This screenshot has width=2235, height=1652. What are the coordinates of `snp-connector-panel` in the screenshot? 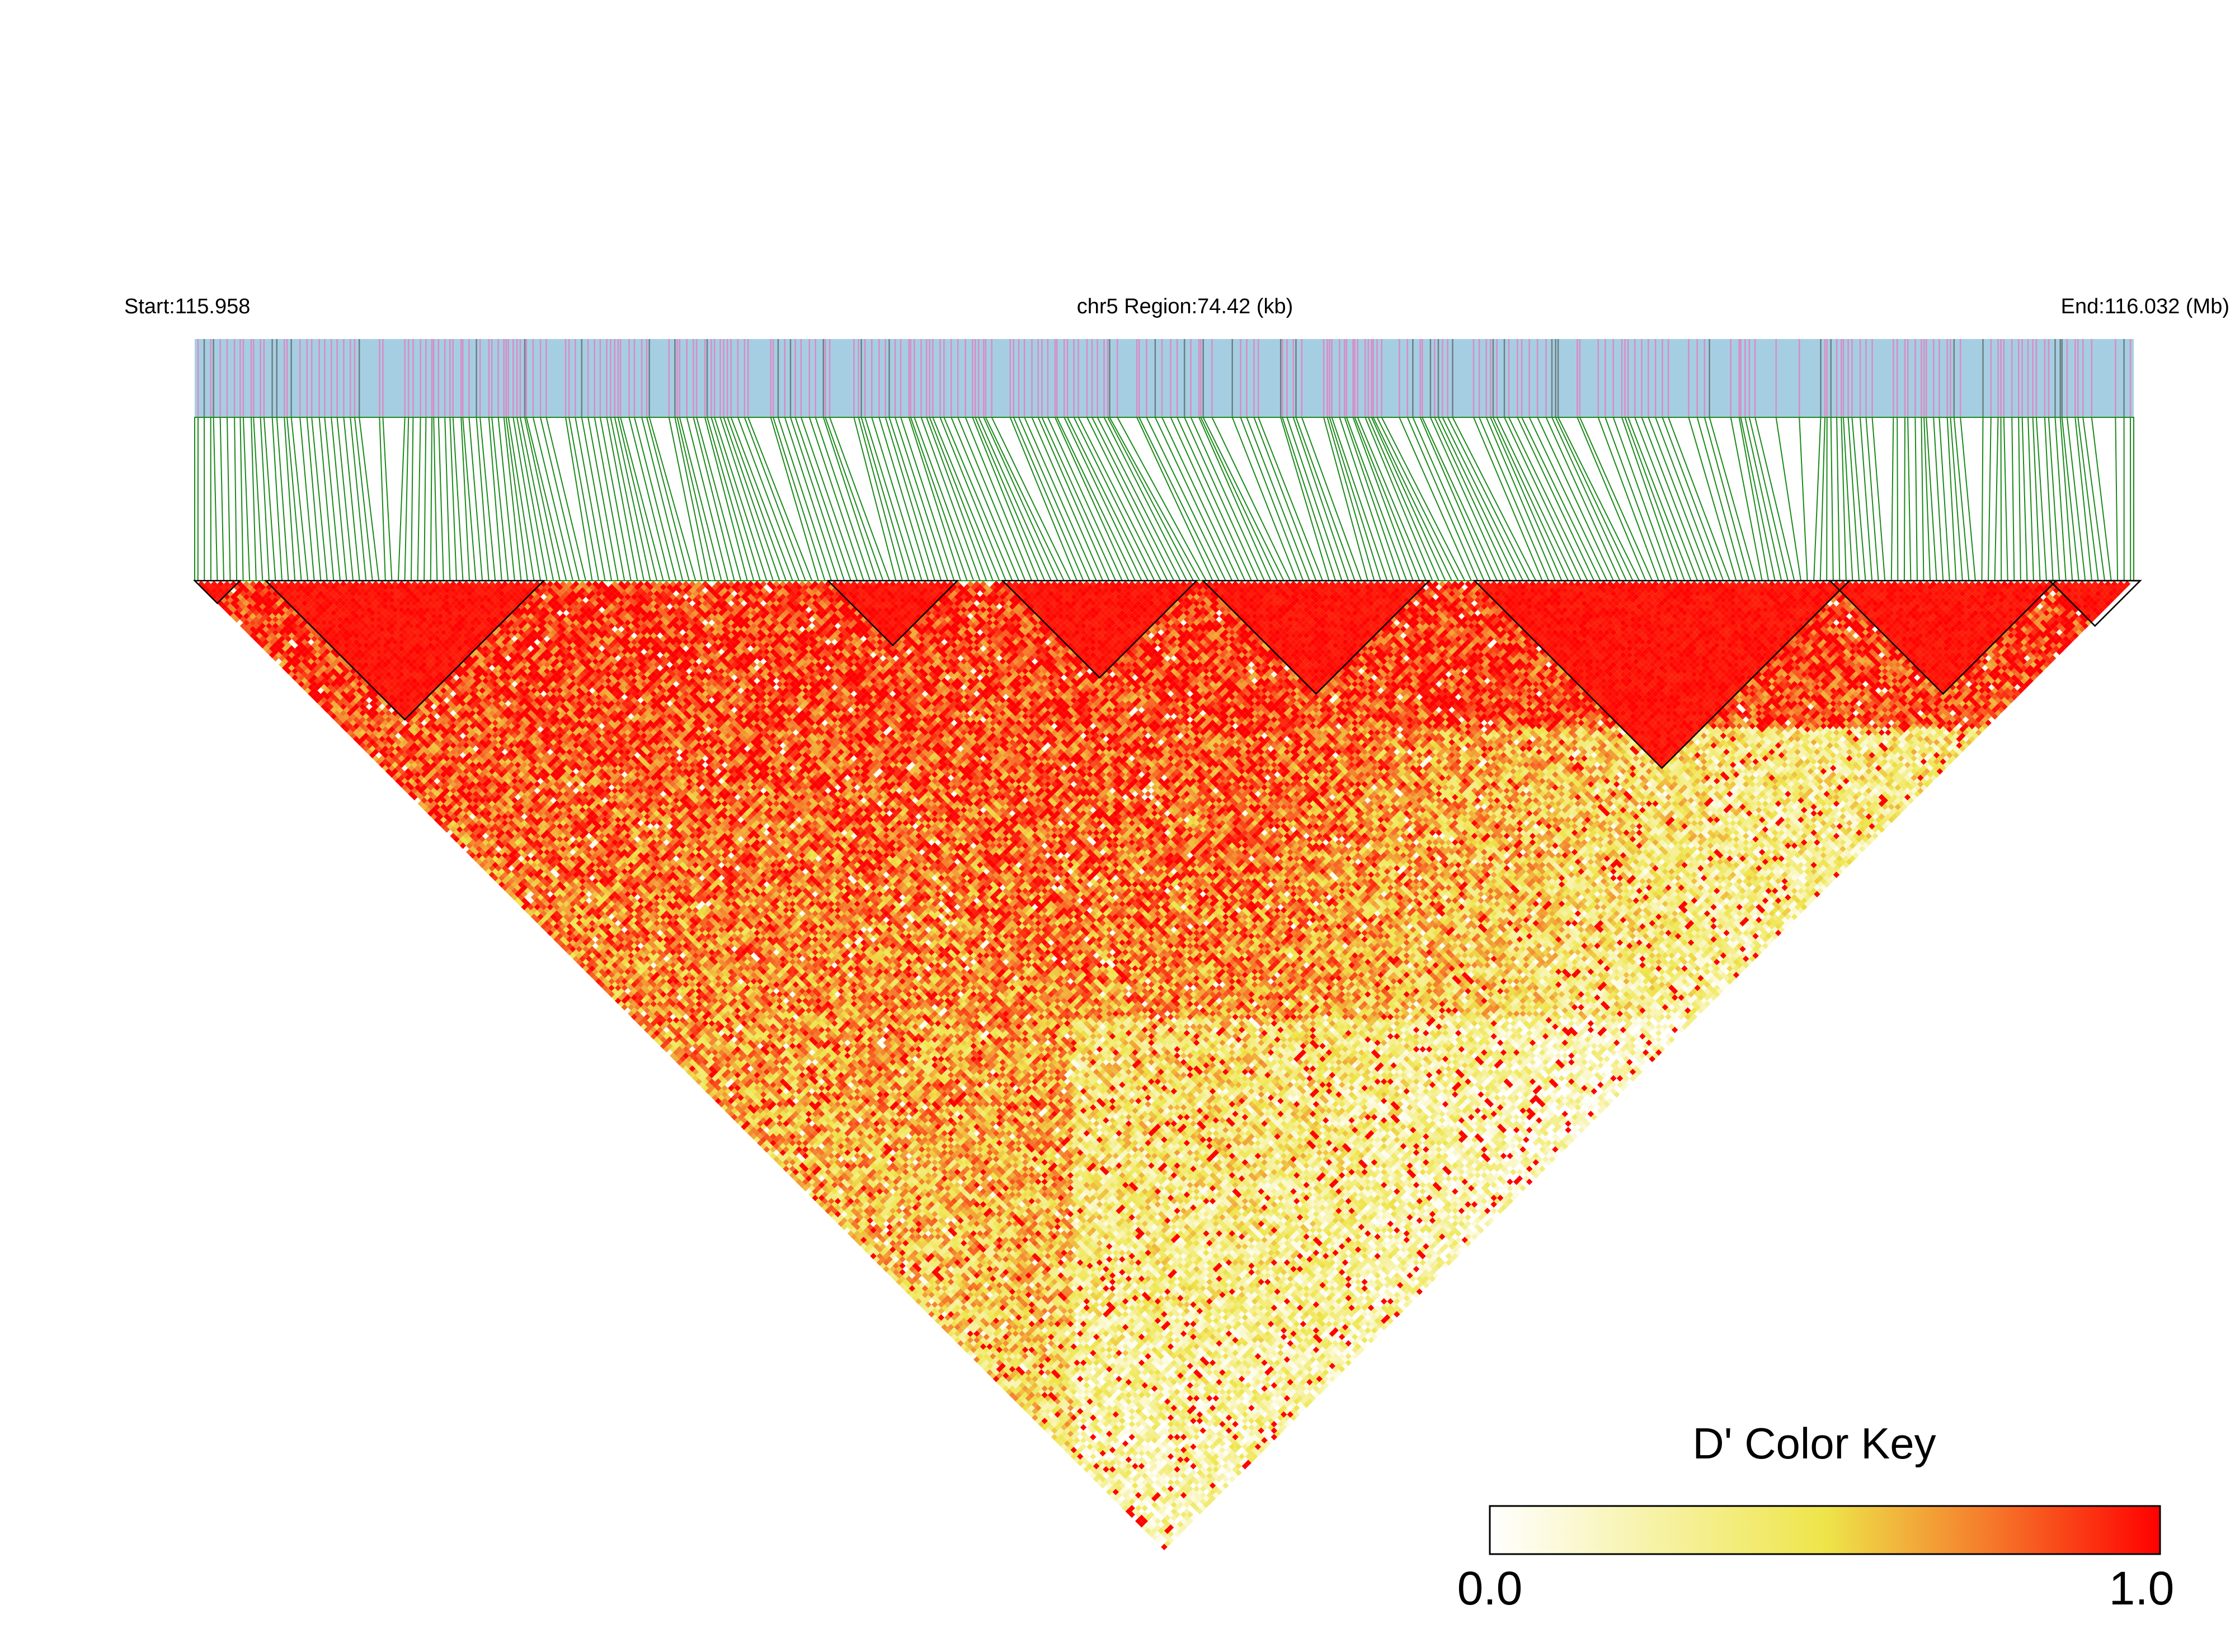 It's located at (1164, 499).